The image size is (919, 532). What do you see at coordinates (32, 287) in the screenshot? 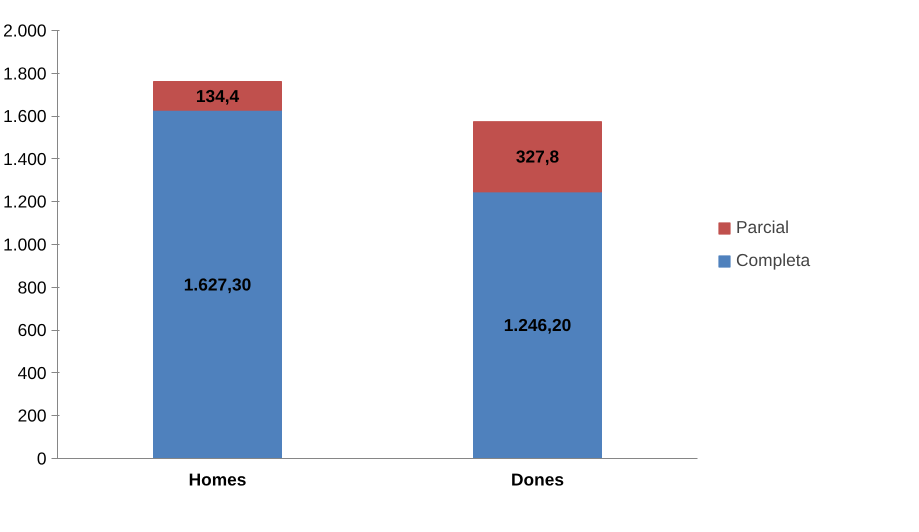
I see `y-tick-label: 800` at bounding box center [32, 287].